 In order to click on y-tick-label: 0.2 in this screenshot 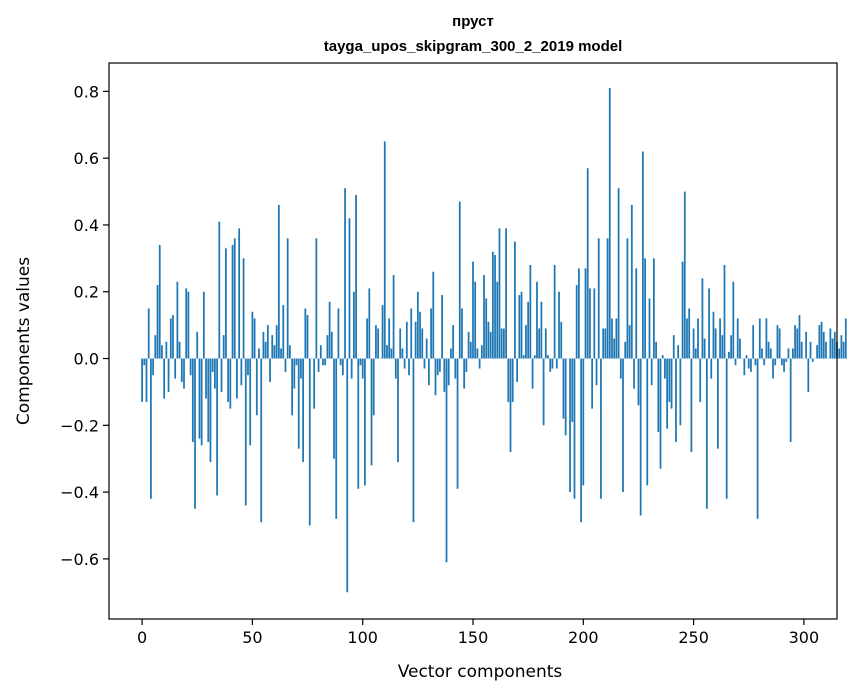, I will do `click(86, 292)`.